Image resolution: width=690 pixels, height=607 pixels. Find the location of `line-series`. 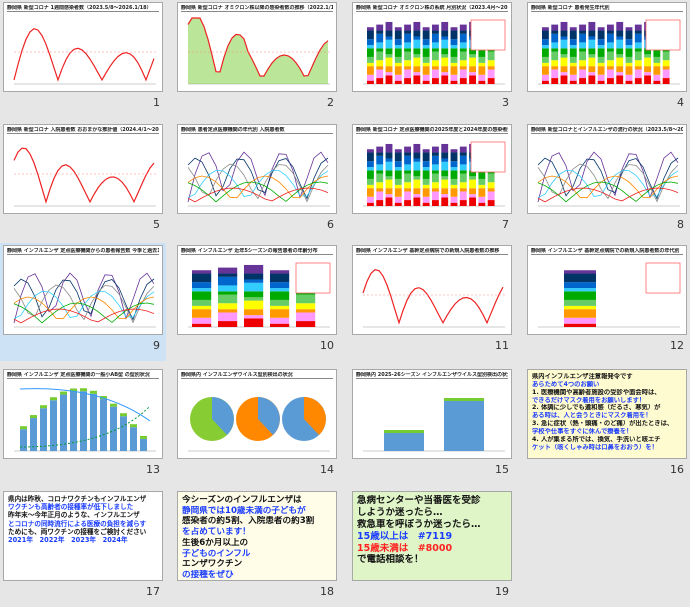

line-series is located at coordinates (84, 304).